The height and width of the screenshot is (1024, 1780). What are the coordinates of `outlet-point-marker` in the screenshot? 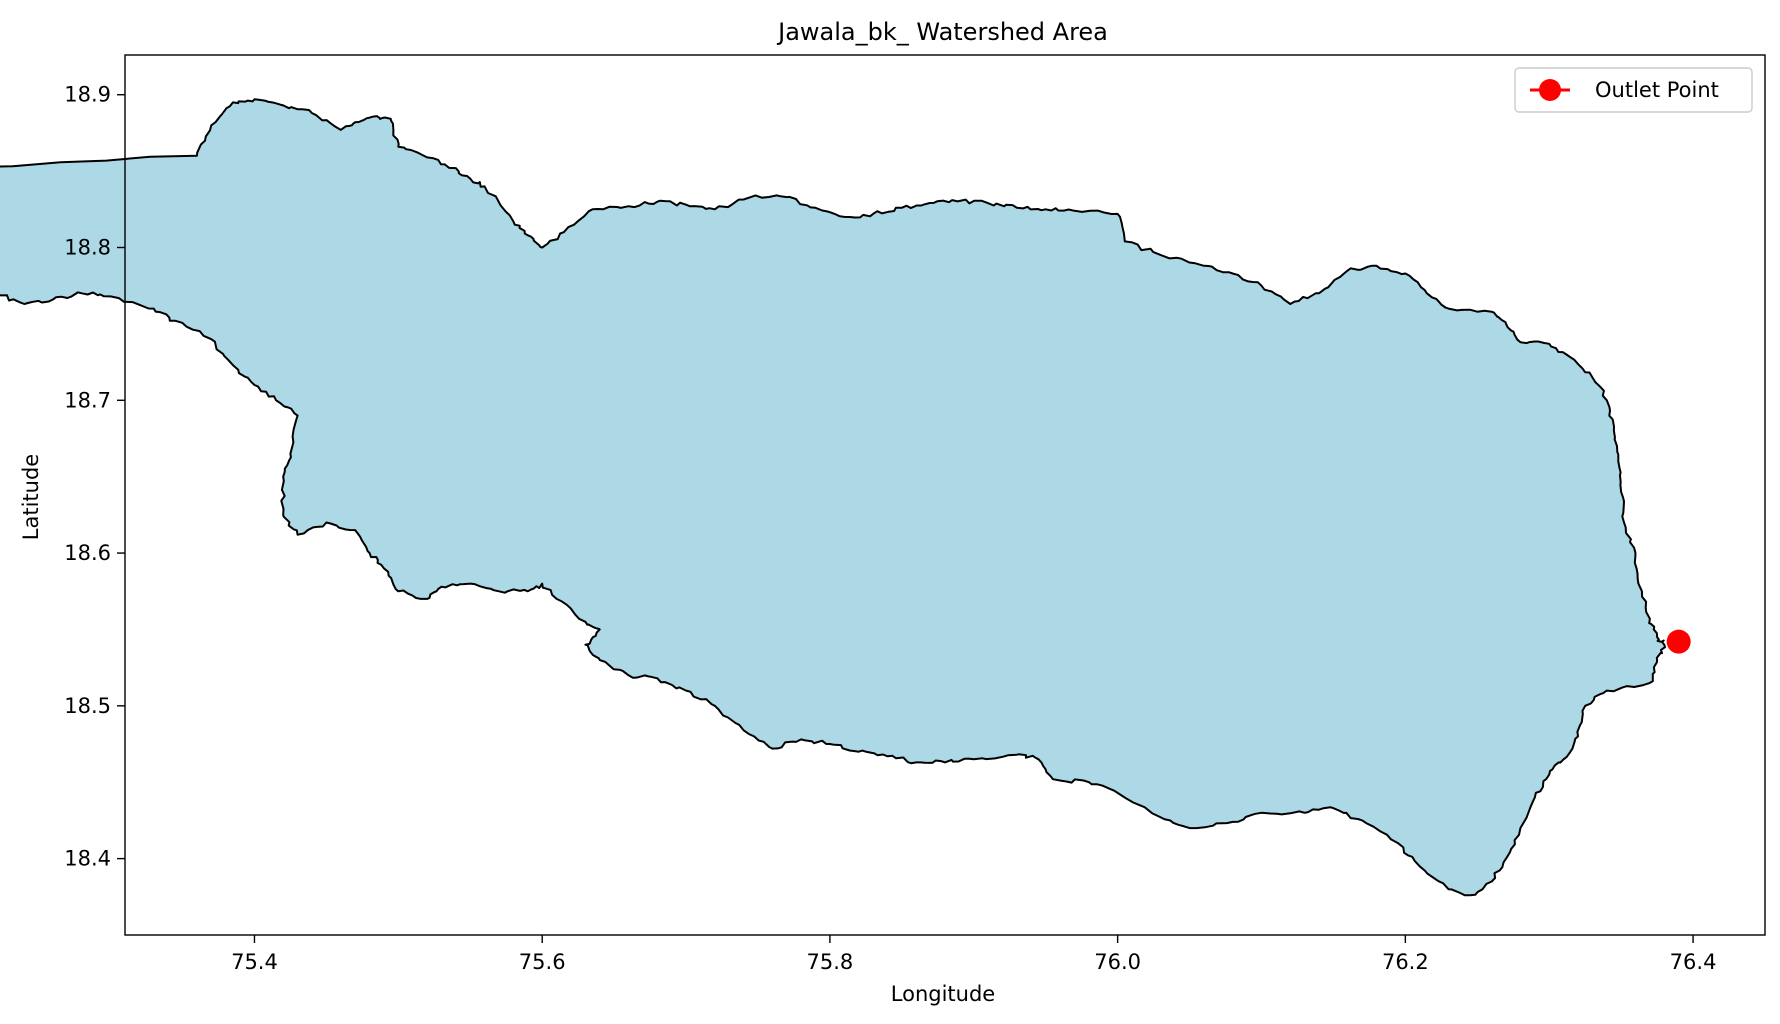 It's located at (1678, 641).